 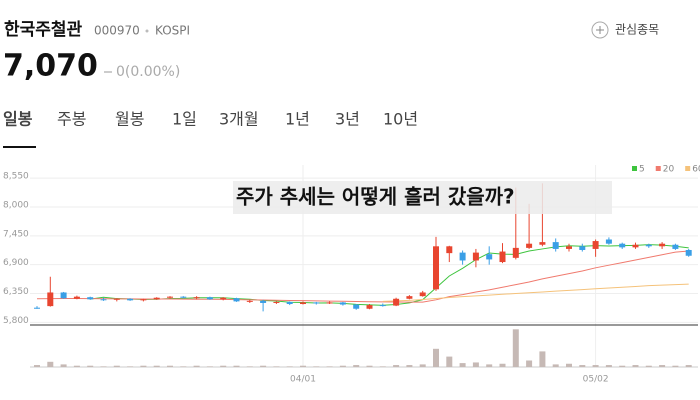 What do you see at coordinates (375, 197) in the screenshot?
I see `annotation: 주가 추세는 어떻게 흘러 갔을까?` at bounding box center [375, 197].